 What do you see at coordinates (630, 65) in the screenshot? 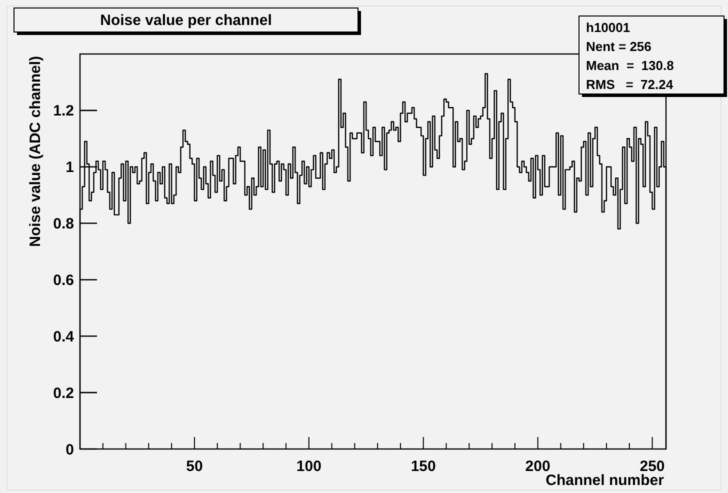
I see `annotation: Mean = 130.8` at bounding box center [630, 65].